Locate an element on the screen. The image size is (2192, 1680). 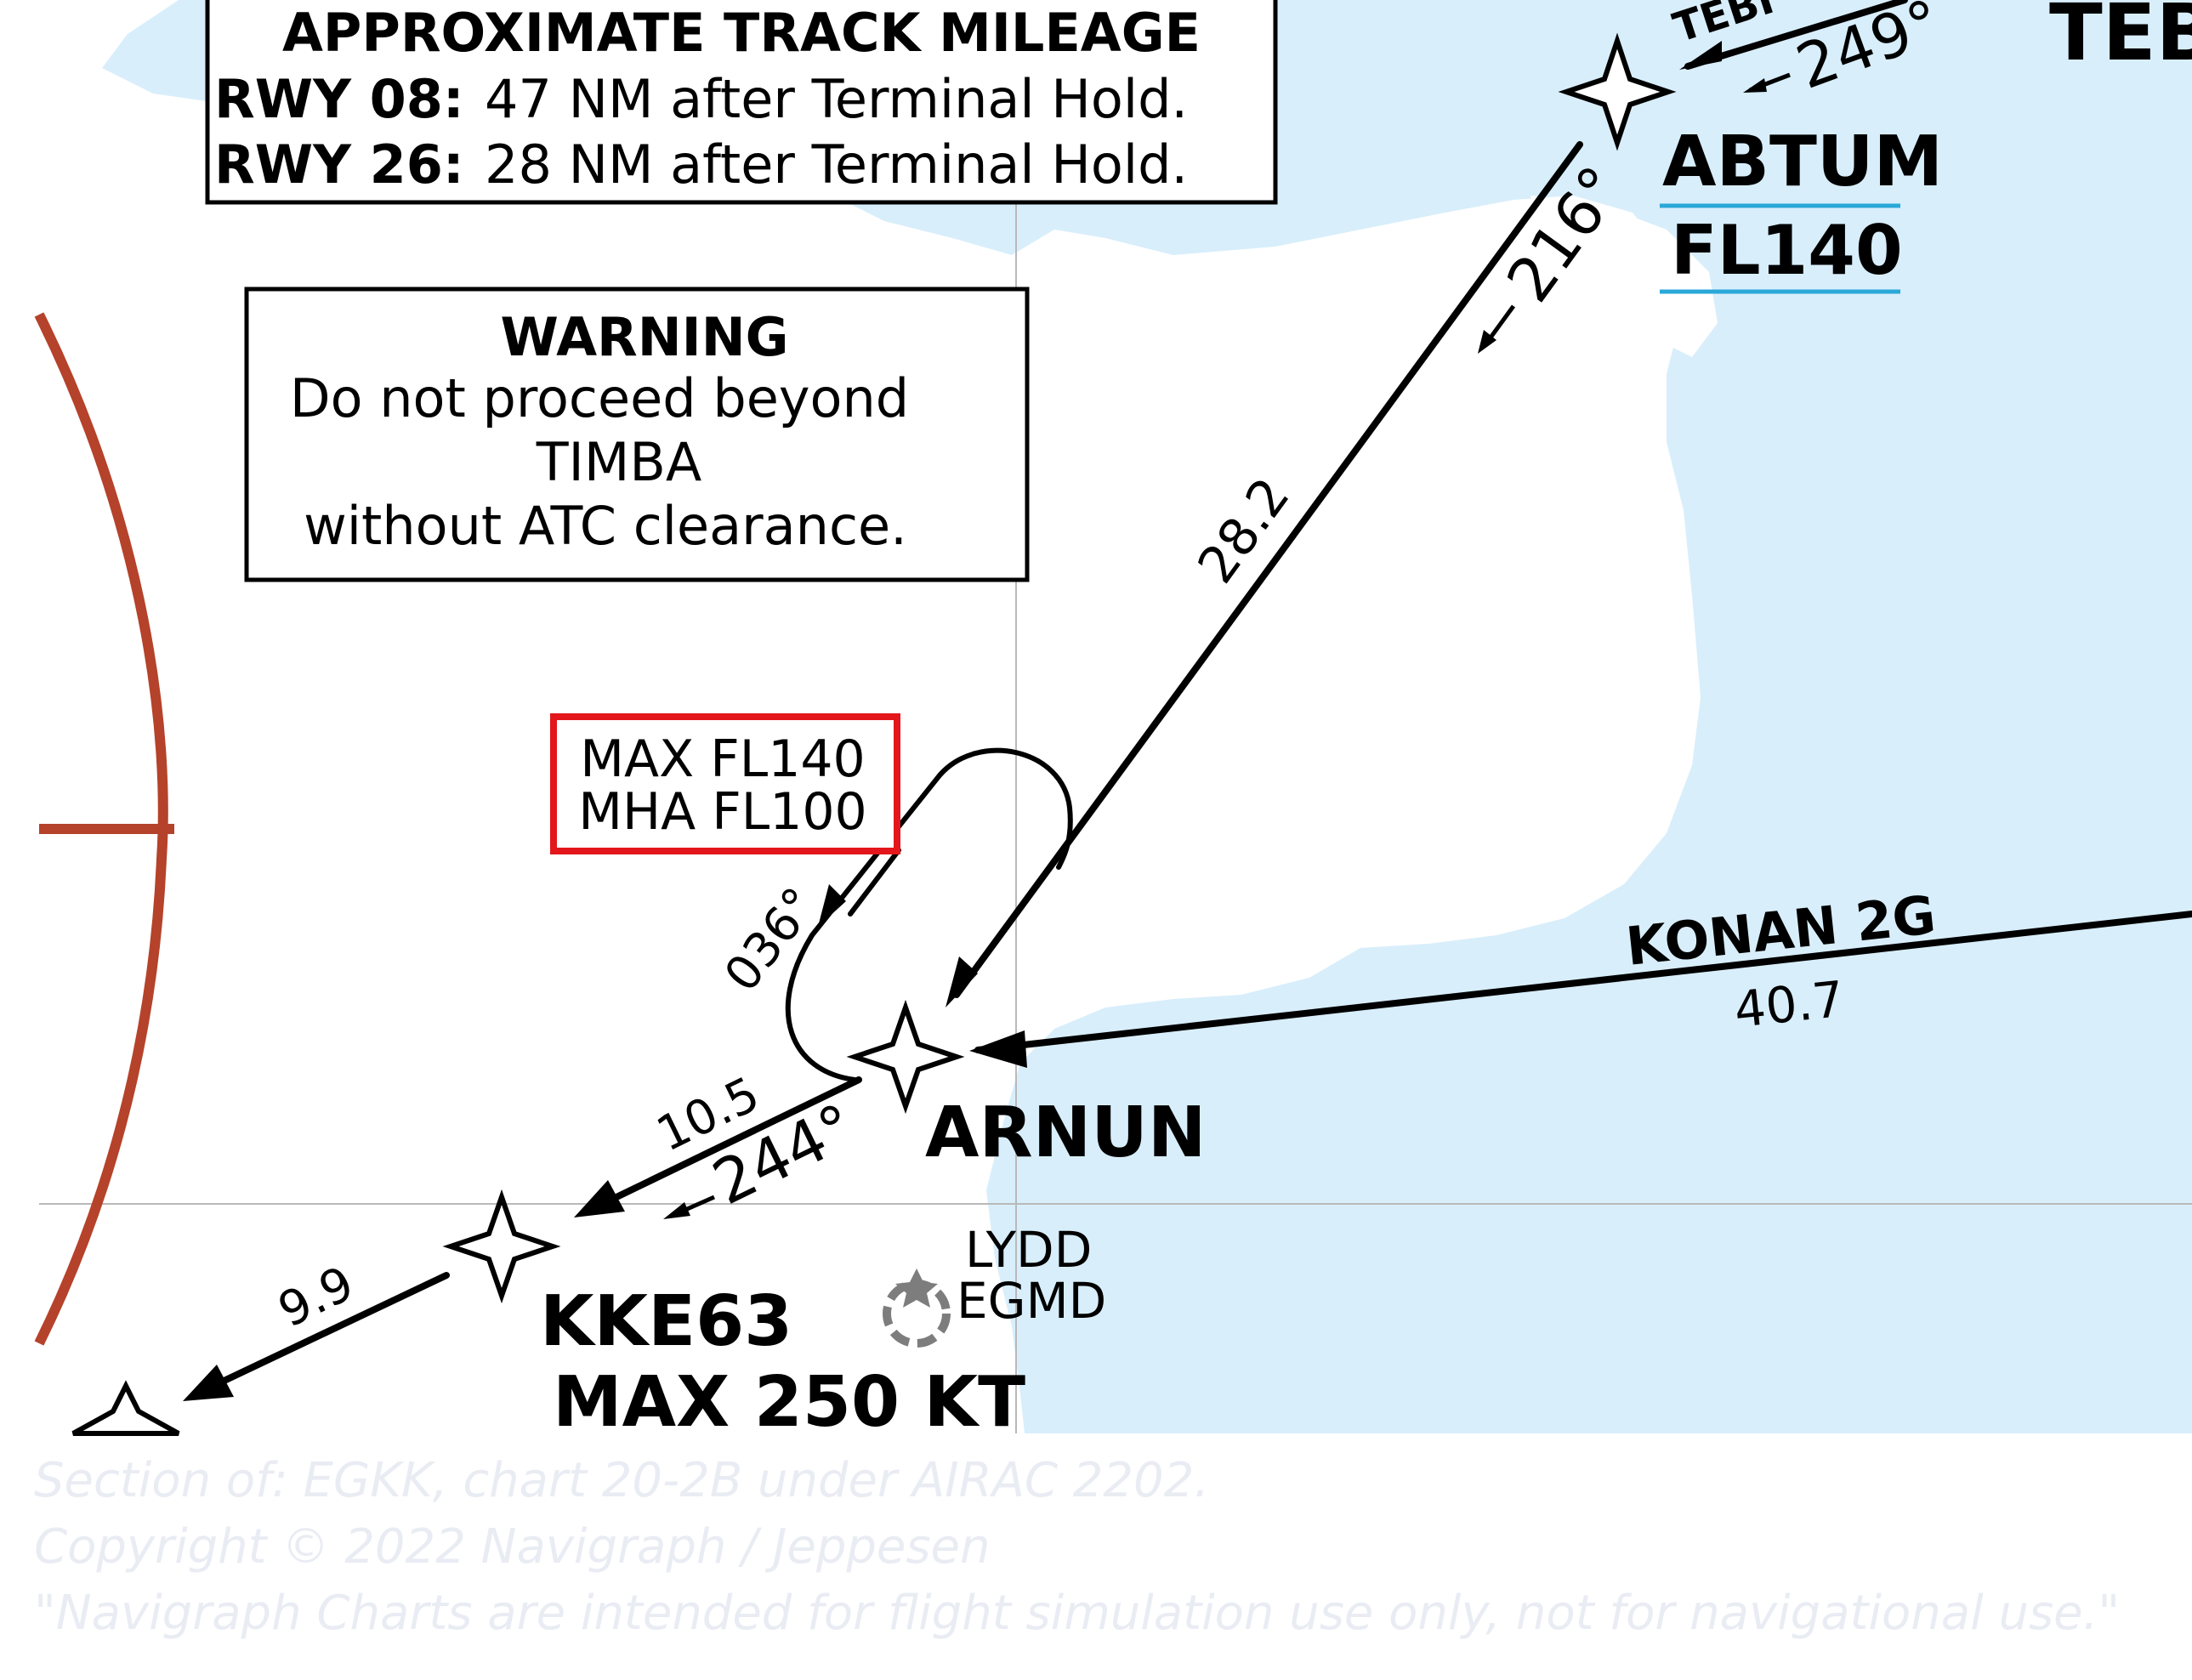
kke63-speed-limit: MAX 250 KT is located at coordinates (789, 1402).